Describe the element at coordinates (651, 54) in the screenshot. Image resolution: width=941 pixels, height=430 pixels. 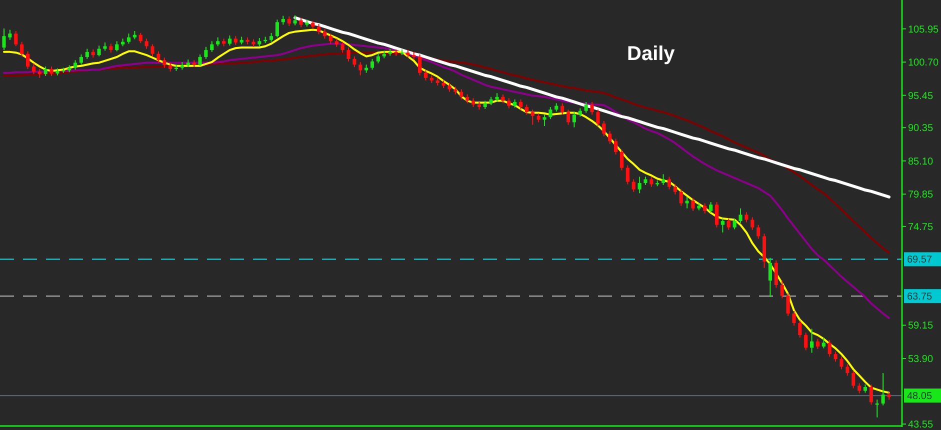
I see `annotation: Daily` at that location.